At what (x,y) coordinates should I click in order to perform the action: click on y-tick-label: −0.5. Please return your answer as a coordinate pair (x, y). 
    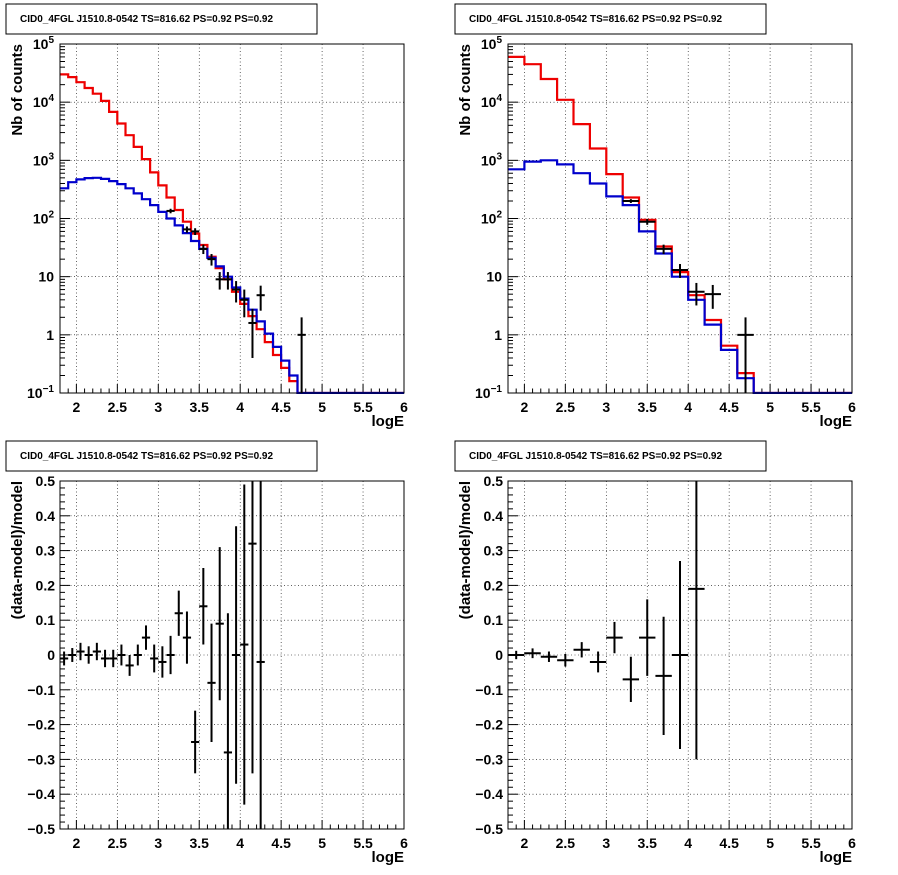
    Looking at the image, I should click on (41, 829).